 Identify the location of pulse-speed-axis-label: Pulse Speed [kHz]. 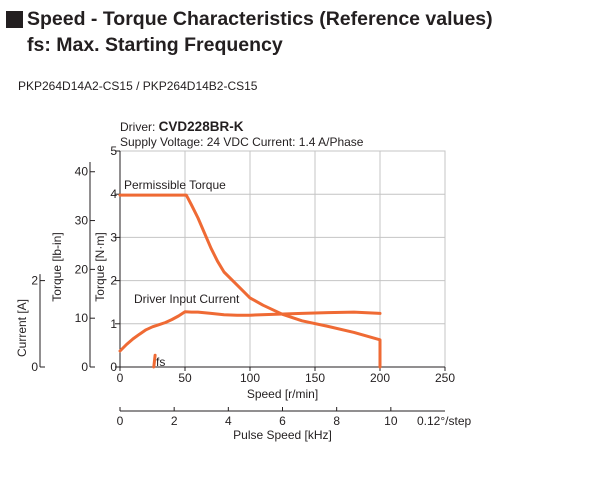
(282, 435).